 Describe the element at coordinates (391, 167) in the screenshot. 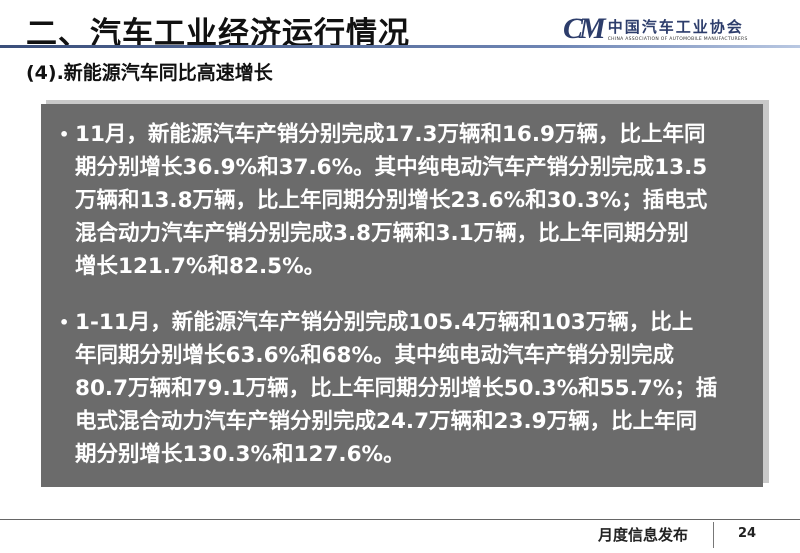

I see `text-line: 期分别增长36.9%和37.6%。其中纯电动汽车产销分别完成13.5` at that location.